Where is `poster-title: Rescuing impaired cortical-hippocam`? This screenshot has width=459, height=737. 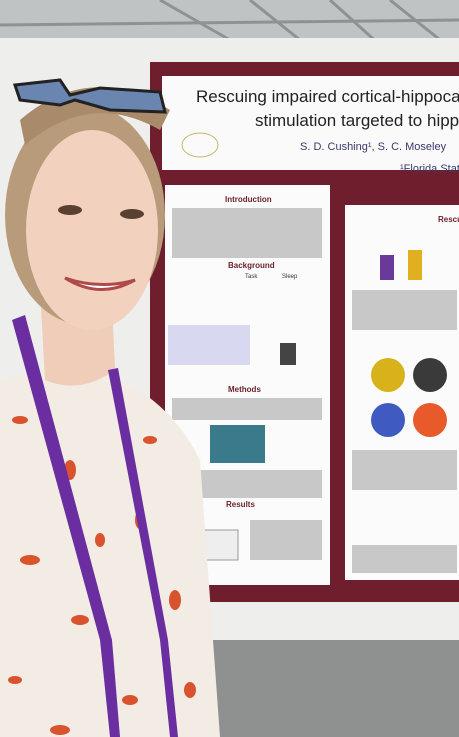 poster-title: Rescuing impaired cortical-hippocam is located at coordinates (327, 96).